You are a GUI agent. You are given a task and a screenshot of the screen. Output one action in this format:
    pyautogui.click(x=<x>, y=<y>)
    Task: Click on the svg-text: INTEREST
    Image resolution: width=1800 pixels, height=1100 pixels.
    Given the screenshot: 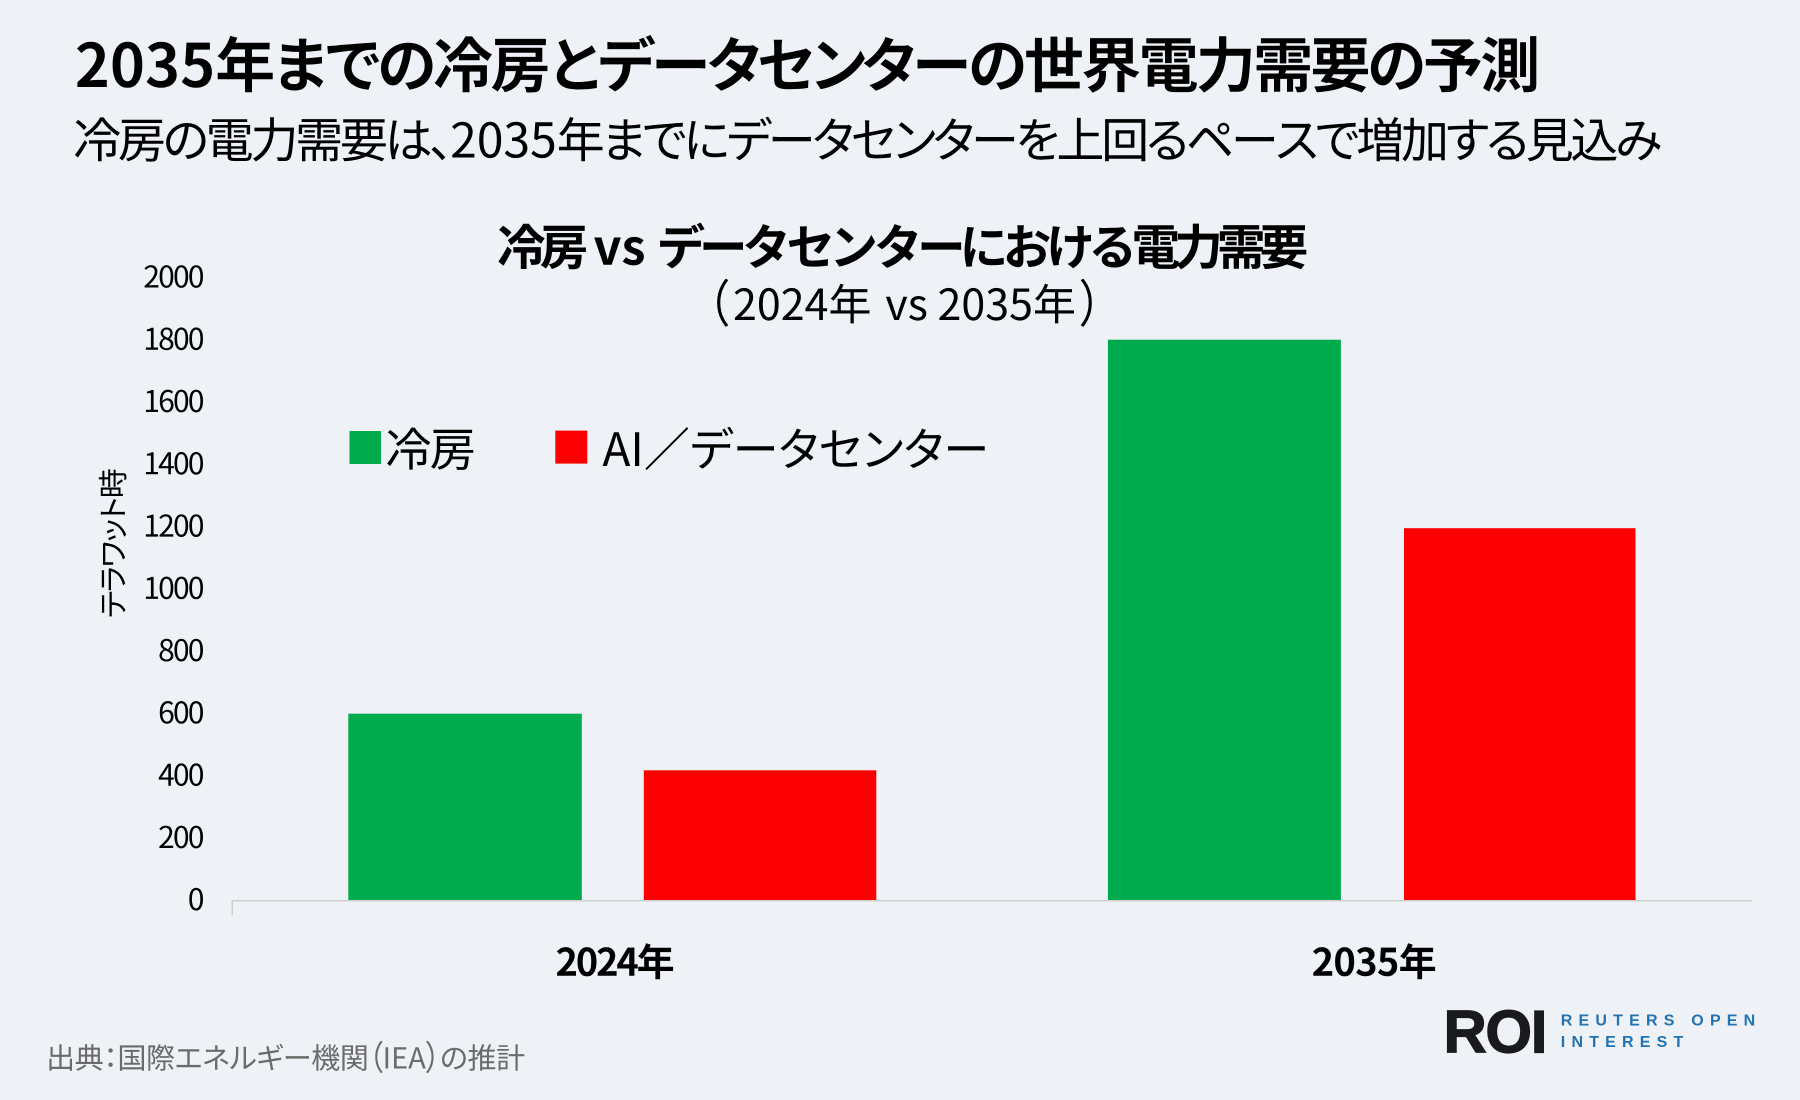 What is the action you would take?
    pyautogui.click(x=1625, y=1042)
    